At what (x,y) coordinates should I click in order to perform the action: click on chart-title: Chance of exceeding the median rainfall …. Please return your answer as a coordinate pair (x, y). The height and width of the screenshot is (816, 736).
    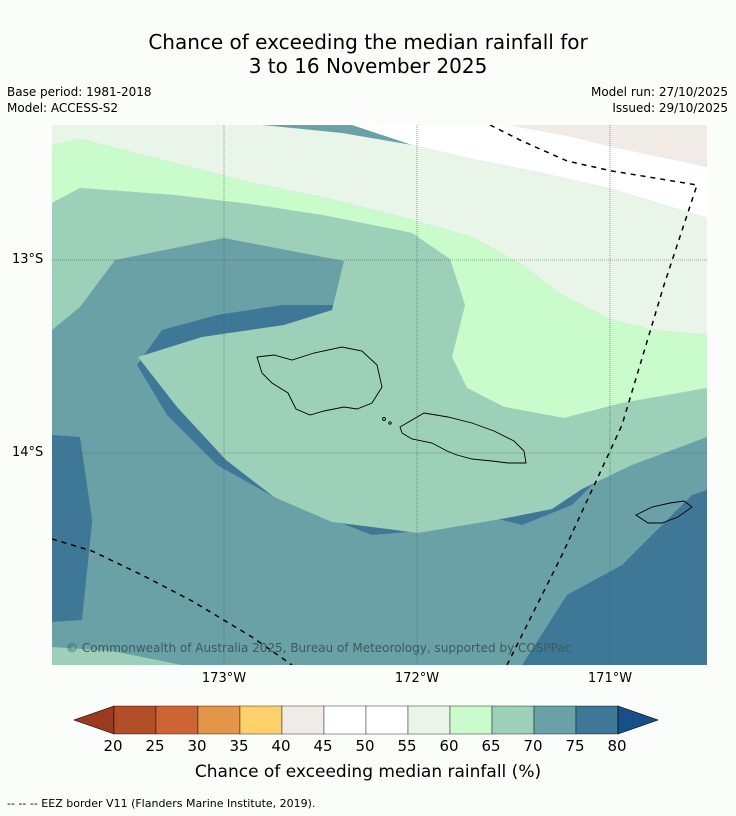
    Looking at the image, I should click on (368, 54).